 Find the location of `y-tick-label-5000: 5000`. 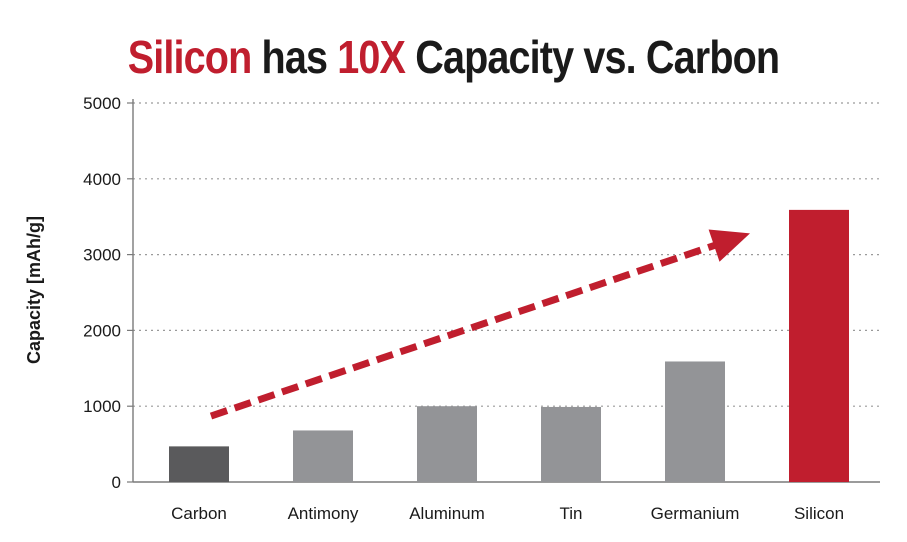

y-tick-label-5000: 5000 is located at coordinates (102, 103).